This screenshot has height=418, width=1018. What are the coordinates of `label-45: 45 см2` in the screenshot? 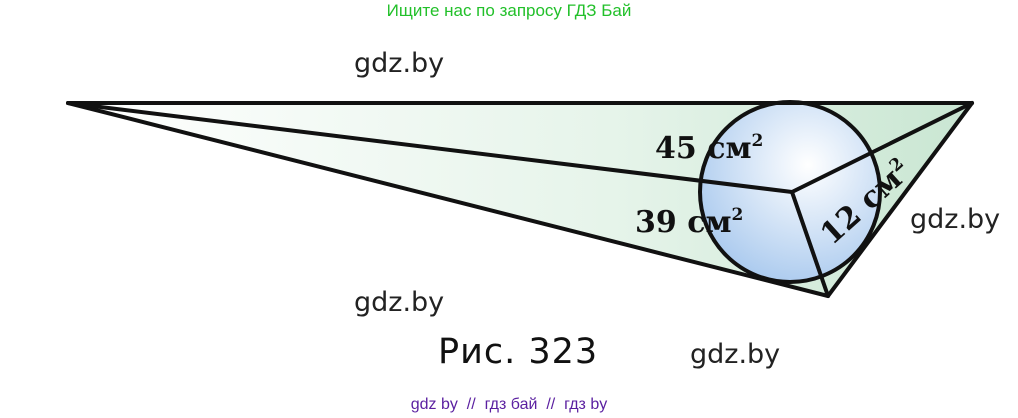 It's located at (709, 148).